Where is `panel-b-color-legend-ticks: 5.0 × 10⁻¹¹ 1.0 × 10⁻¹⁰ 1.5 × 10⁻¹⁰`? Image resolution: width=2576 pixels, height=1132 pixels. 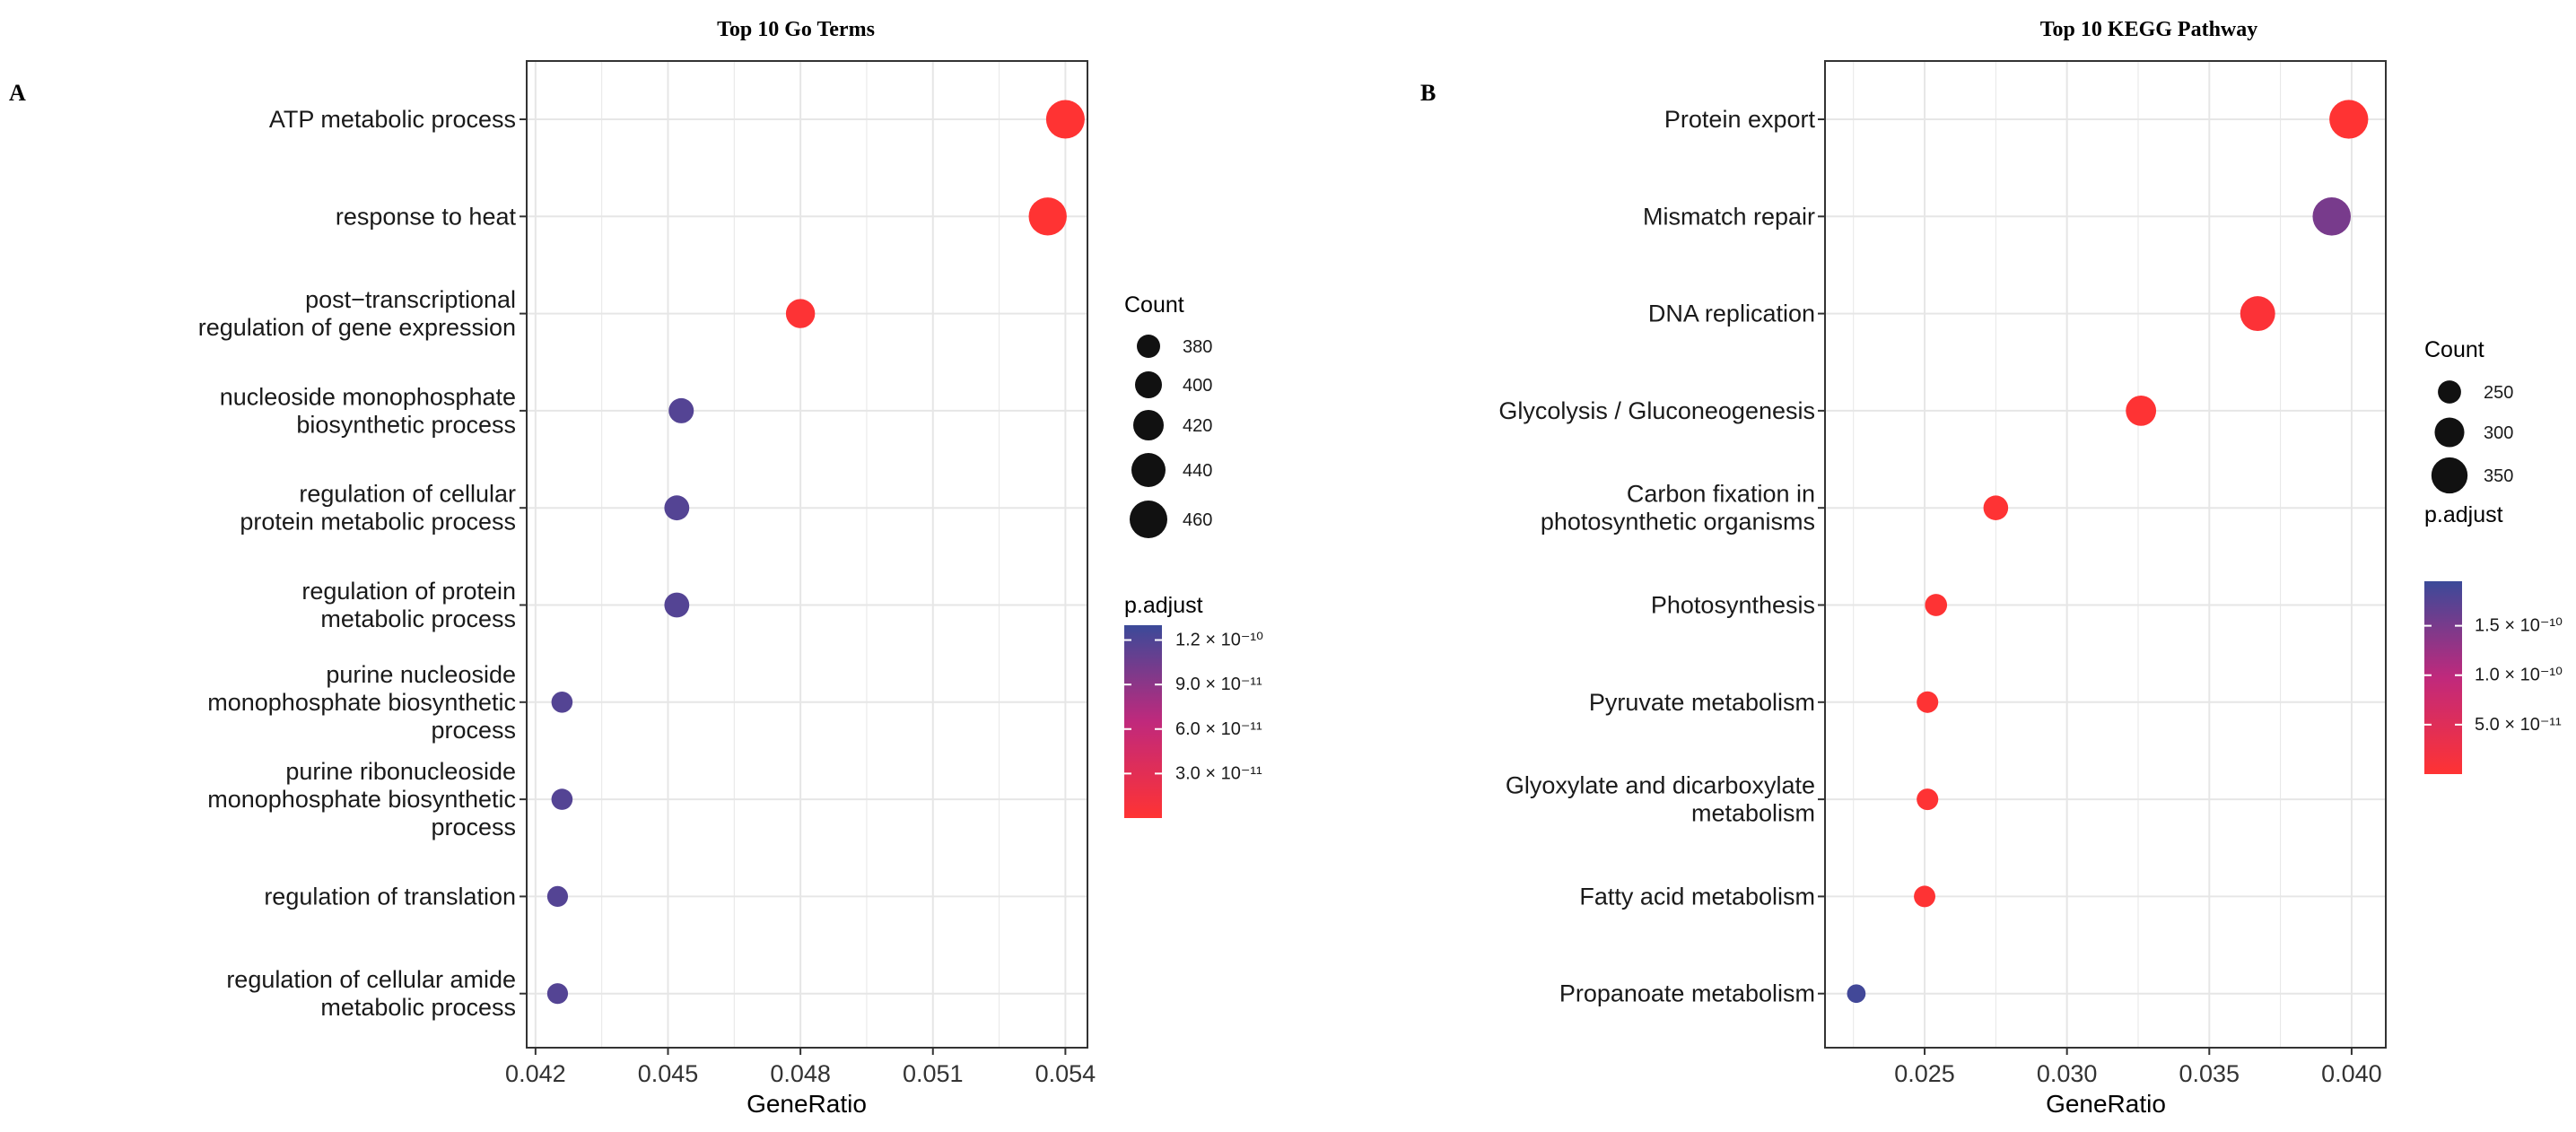 panel-b-color-legend-ticks: 5.0 × 10⁻¹¹ 1.0 × 10⁻¹⁰ 1.5 × 10⁻¹⁰ is located at coordinates (2494, 675).